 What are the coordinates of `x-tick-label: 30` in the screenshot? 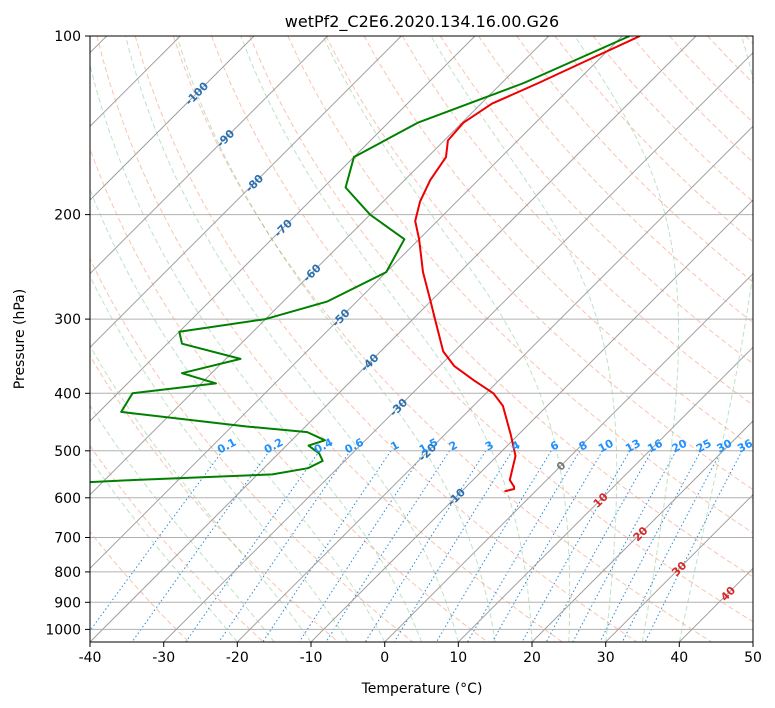 It's located at (606, 658).